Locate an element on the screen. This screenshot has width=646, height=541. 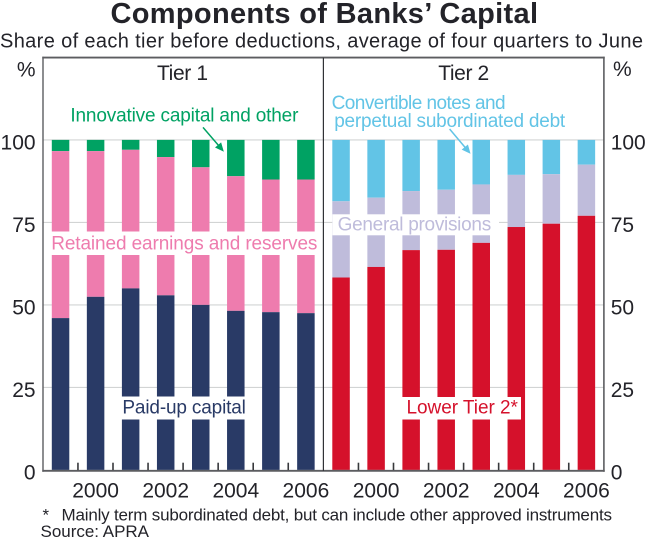
svg-text: Source: APRA is located at coordinates (95, 531).